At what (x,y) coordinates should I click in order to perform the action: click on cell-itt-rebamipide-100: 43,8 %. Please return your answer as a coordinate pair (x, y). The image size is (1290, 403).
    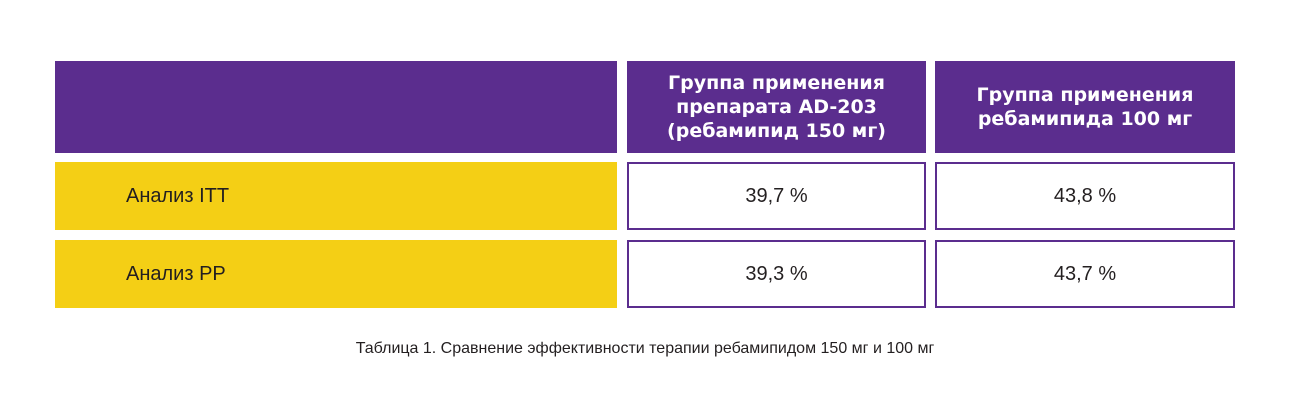
    Looking at the image, I should click on (1085, 196).